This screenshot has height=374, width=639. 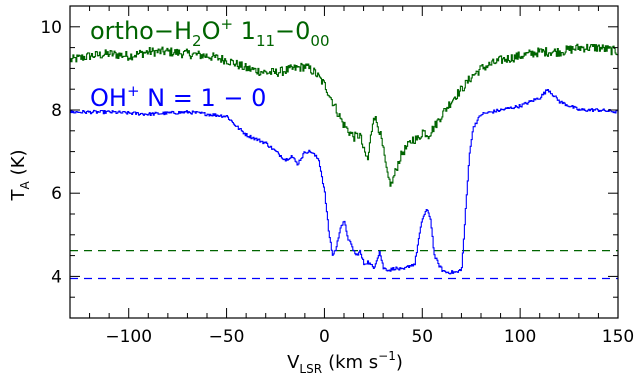 I want to click on x-tick-label: 150, so click(x=618, y=337).